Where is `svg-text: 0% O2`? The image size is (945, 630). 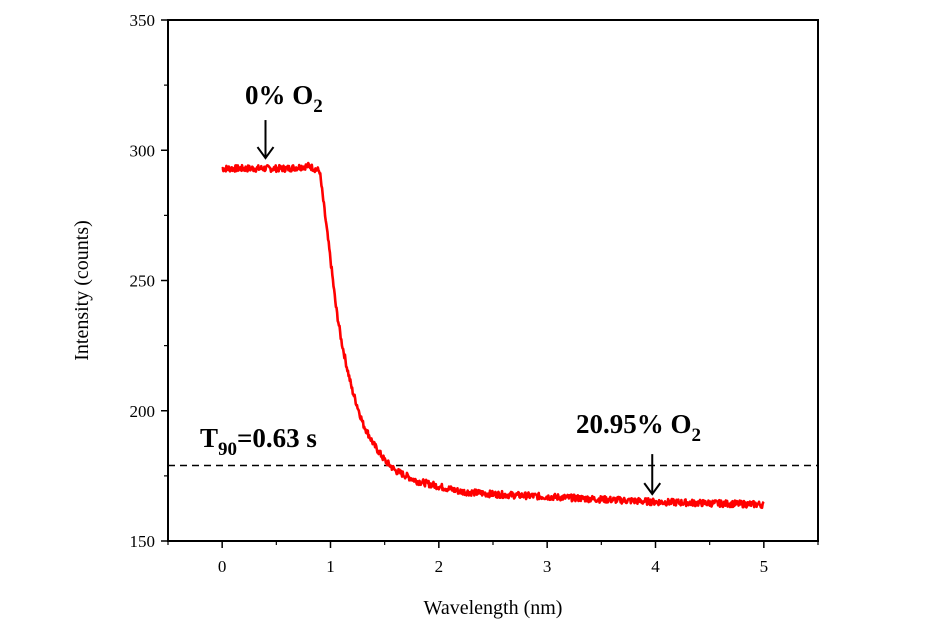 svg-text: 0% O2 is located at coordinates (284, 98).